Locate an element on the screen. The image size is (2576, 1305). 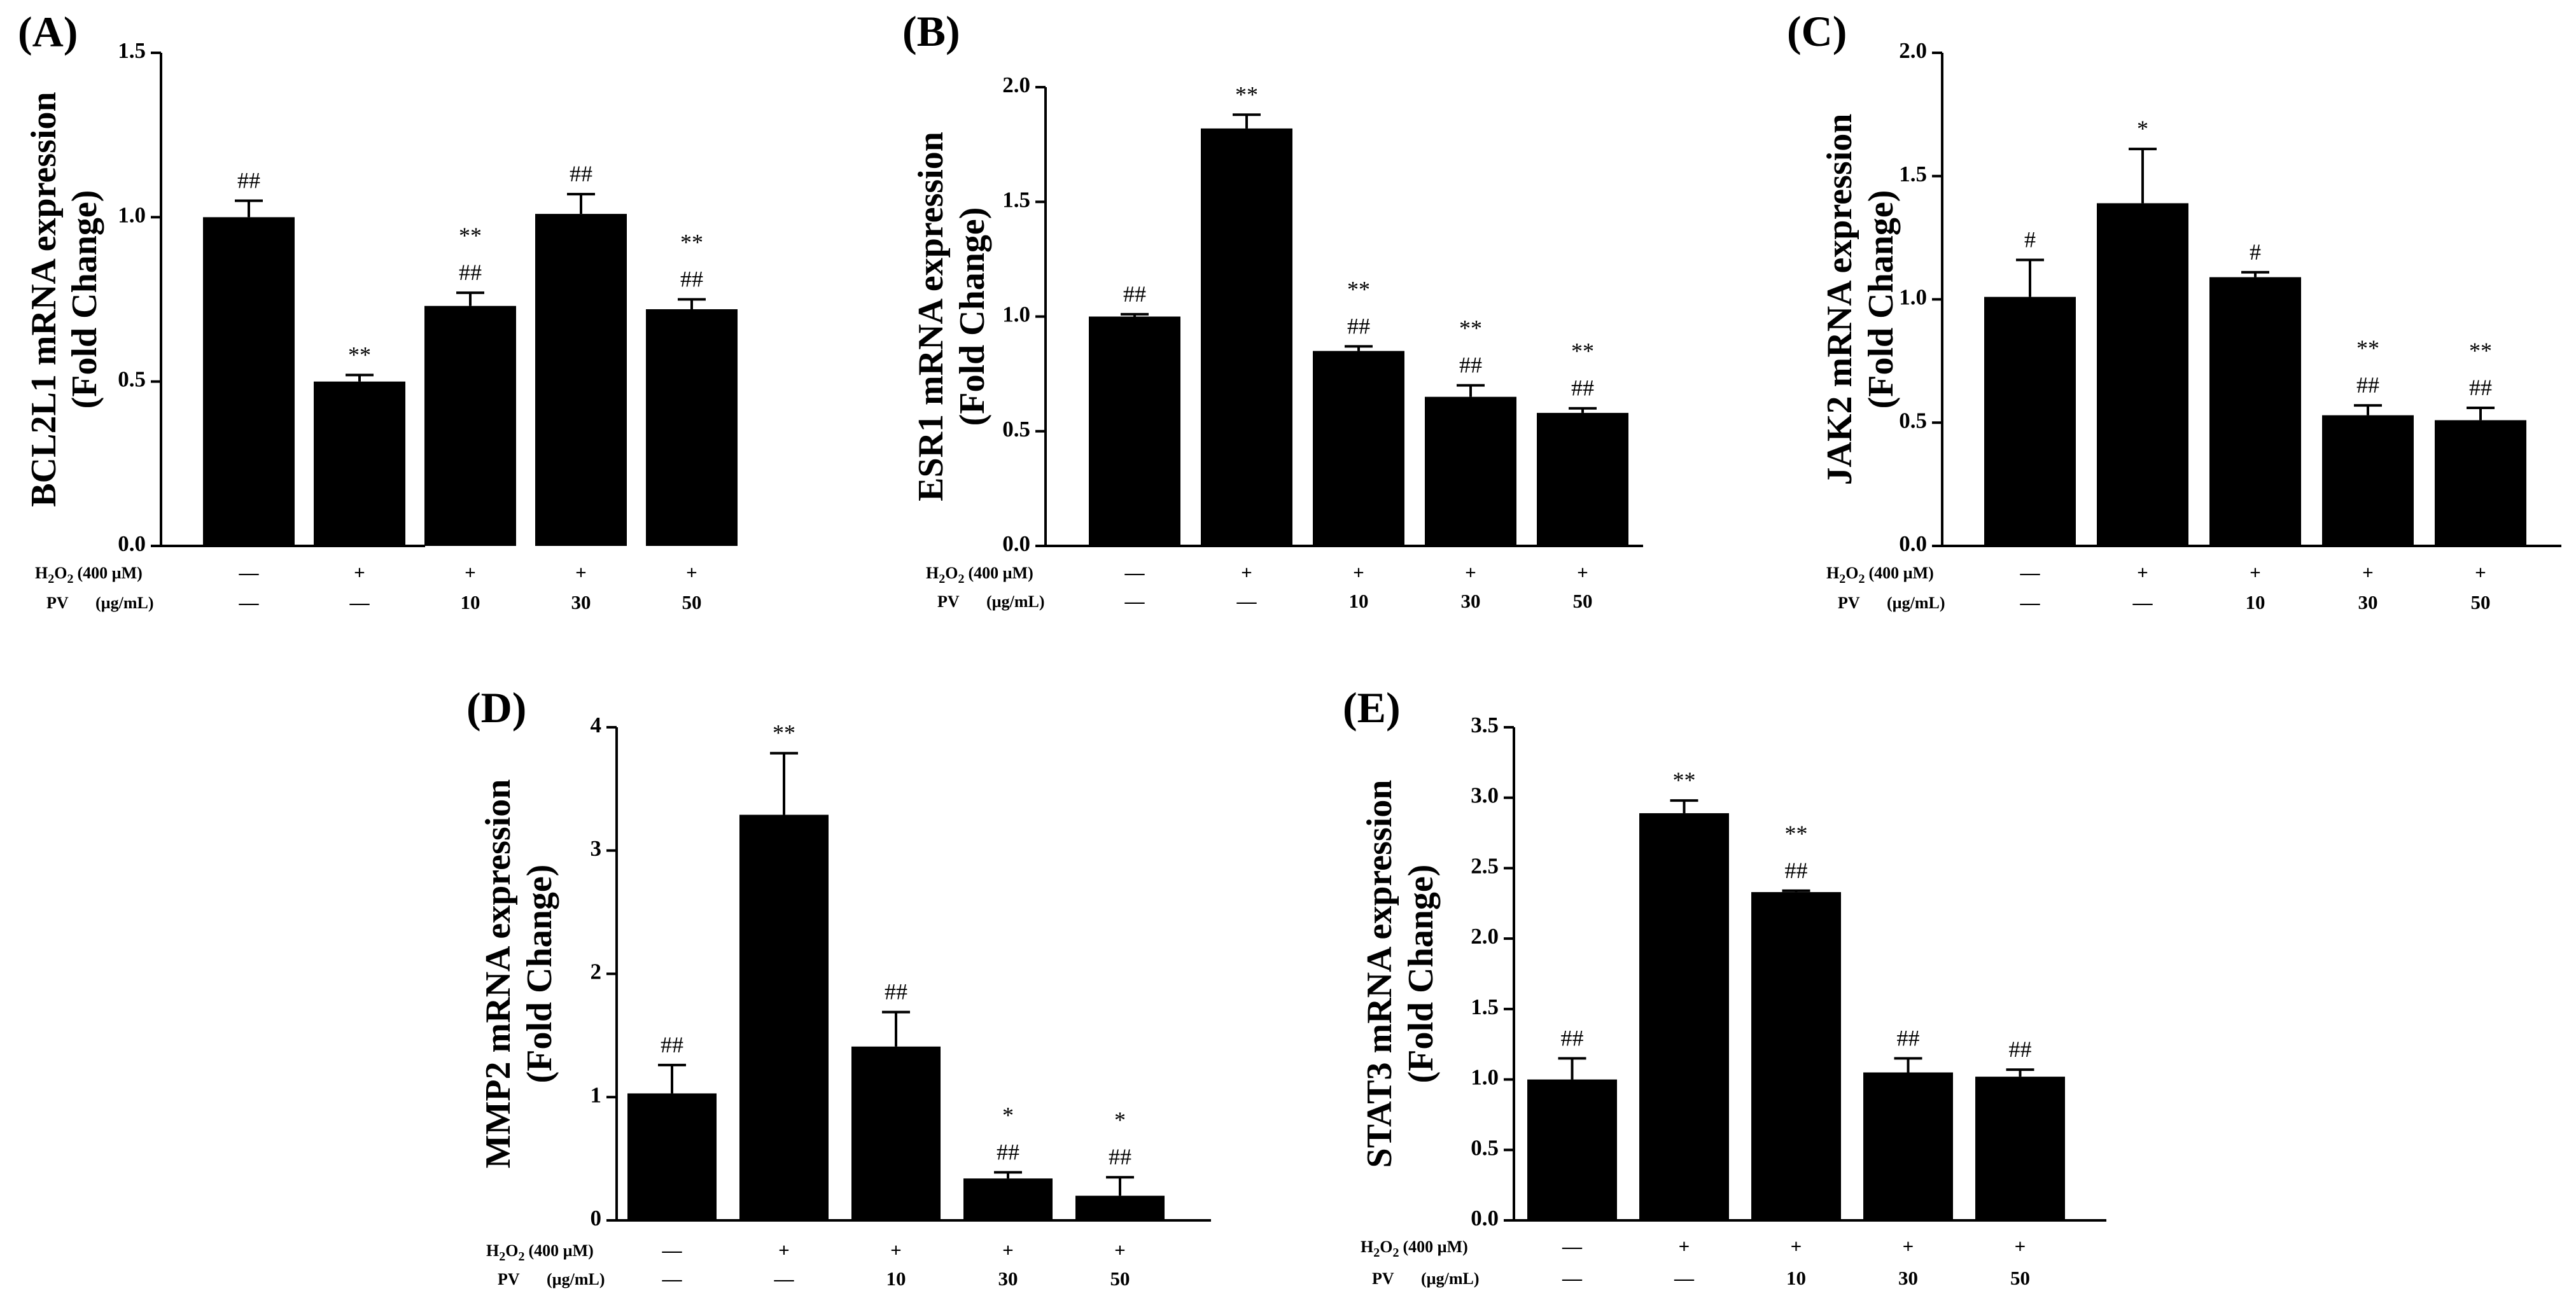
y-tick-label: 2 is located at coordinates (596, 972).